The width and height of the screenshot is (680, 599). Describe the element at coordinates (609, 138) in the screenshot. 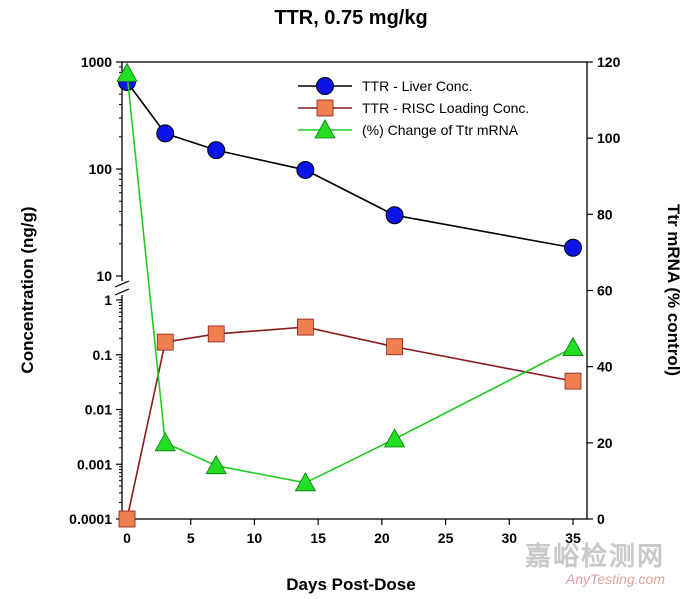

I see `y-right-tick-label: 100` at that location.